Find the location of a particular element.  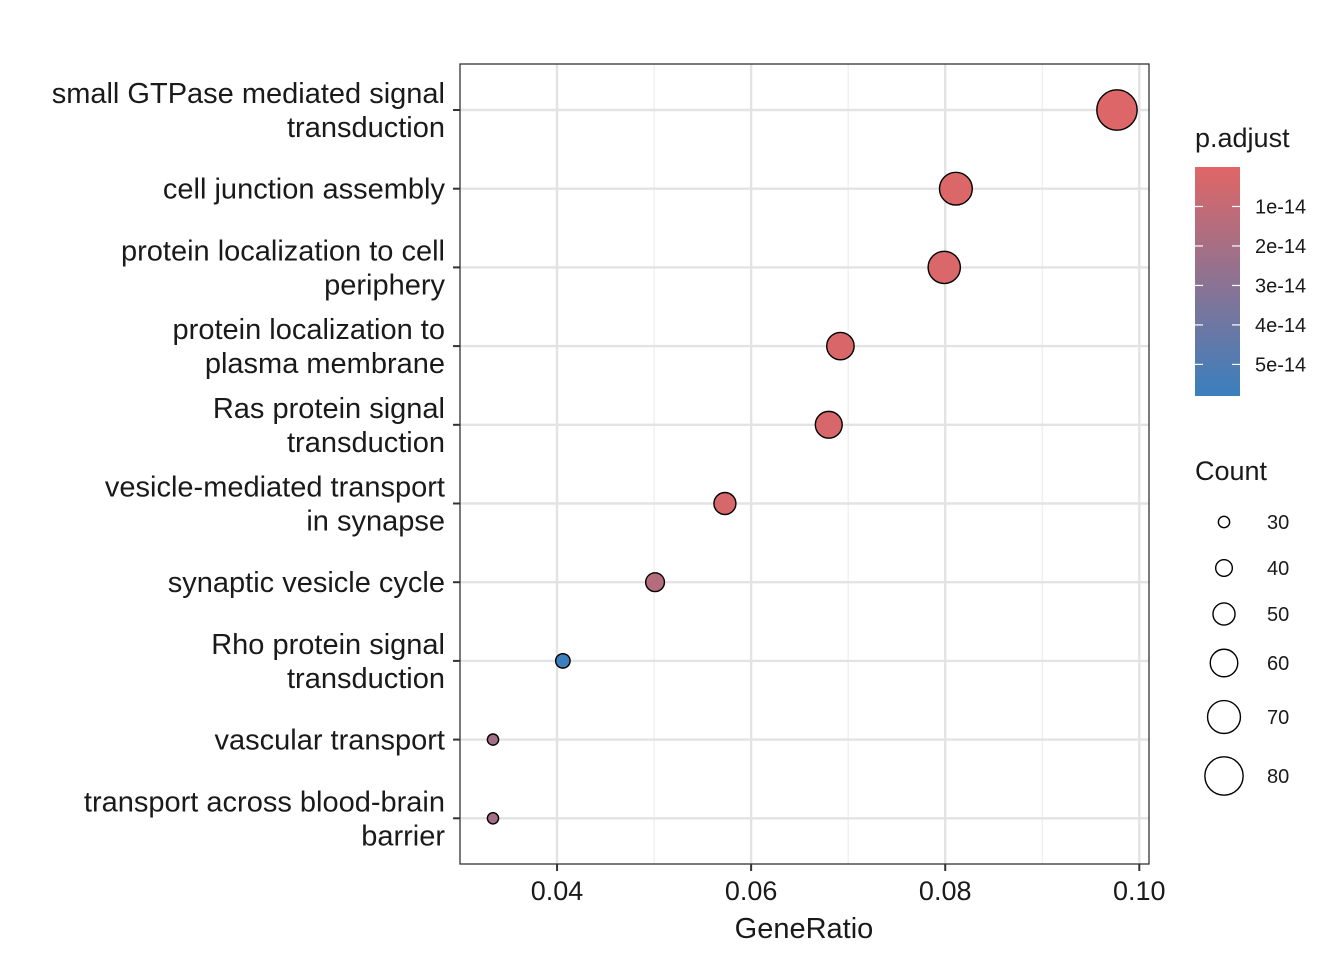

x-tick-label: 0.06 is located at coordinates (751, 891).